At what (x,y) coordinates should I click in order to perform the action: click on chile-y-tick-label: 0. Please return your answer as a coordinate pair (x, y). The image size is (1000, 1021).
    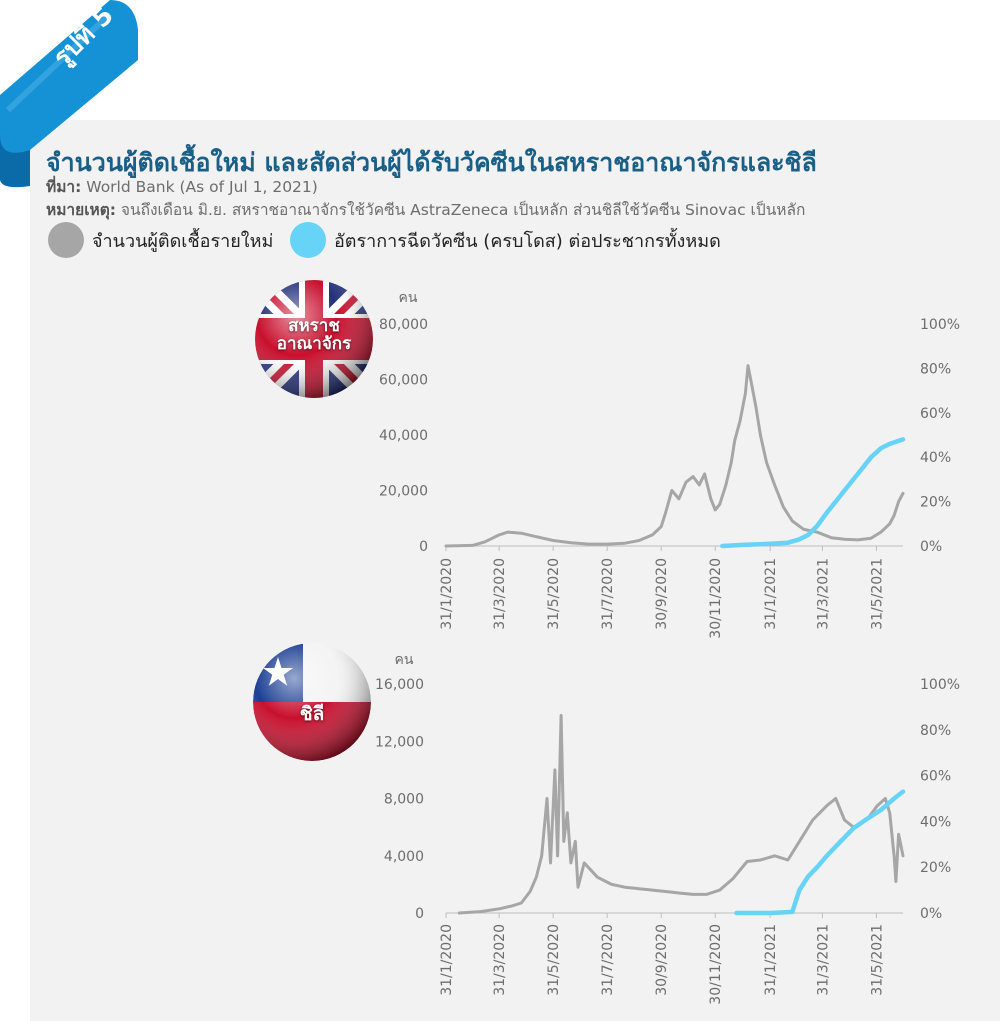
    Looking at the image, I should click on (419, 914).